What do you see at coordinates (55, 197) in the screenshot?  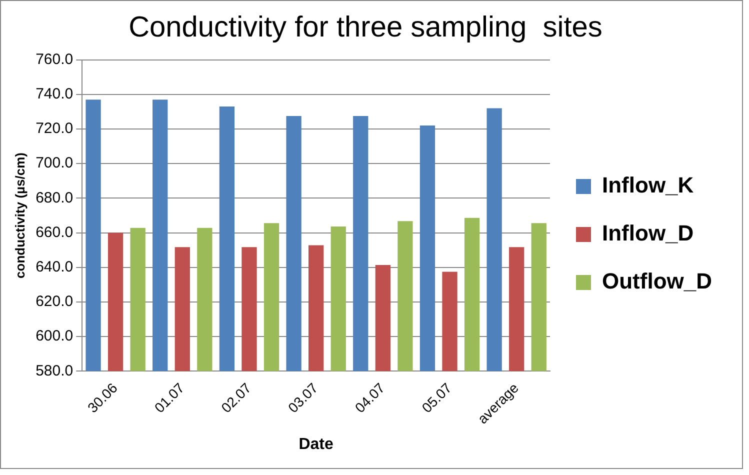 I see `y-tick-label: 680.0` at bounding box center [55, 197].